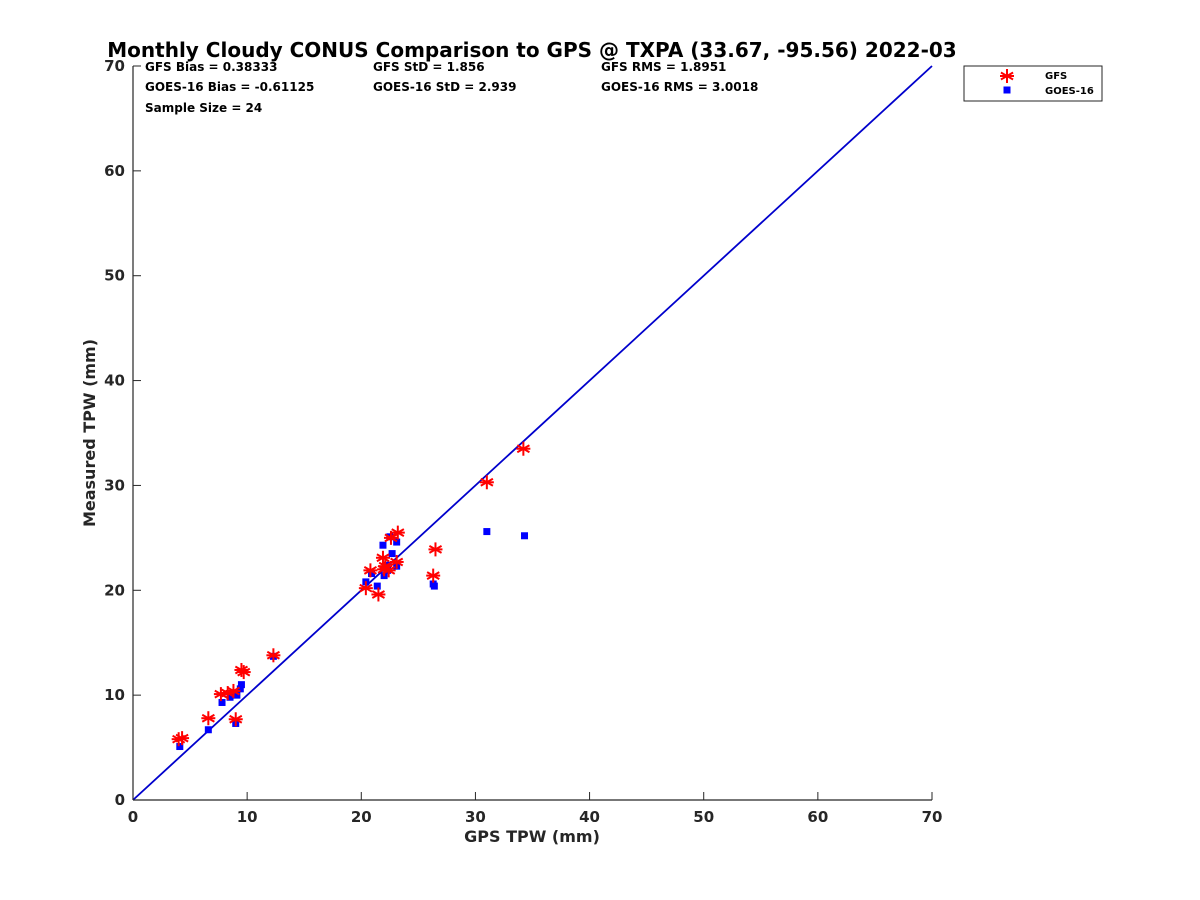  What do you see at coordinates (444, 87) in the screenshot?
I see `stat-goes-std: GOES-16 StD = 2.939` at bounding box center [444, 87].